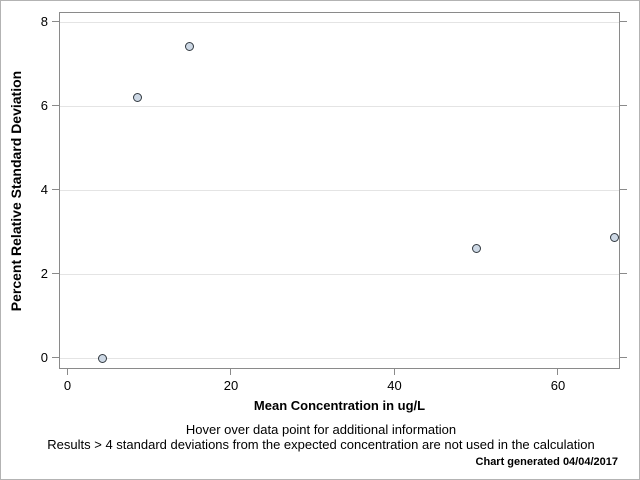 The height and width of the screenshot is (480, 640). I want to click on chart-generated-date: Chart generated 04/04/2017, so click(546, 462).